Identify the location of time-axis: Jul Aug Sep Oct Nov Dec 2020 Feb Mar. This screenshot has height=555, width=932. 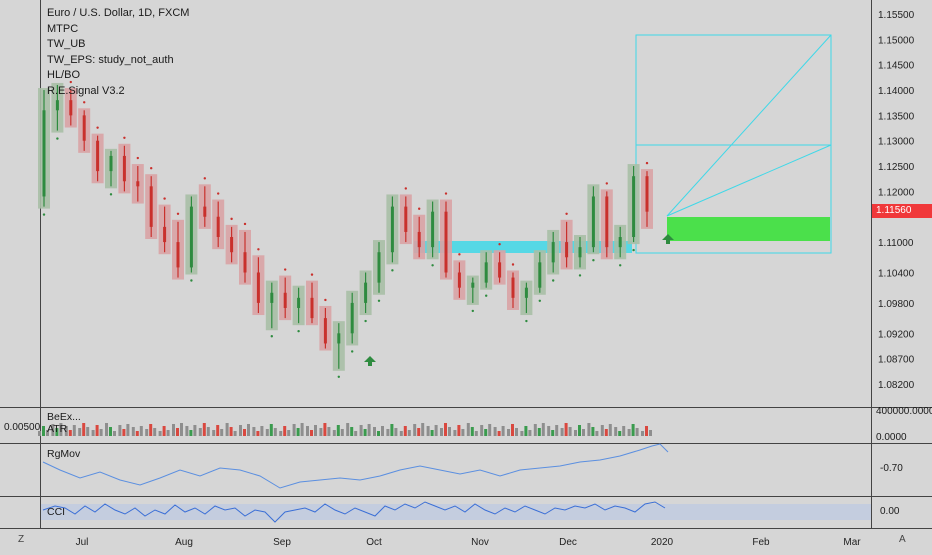
(469, 542).